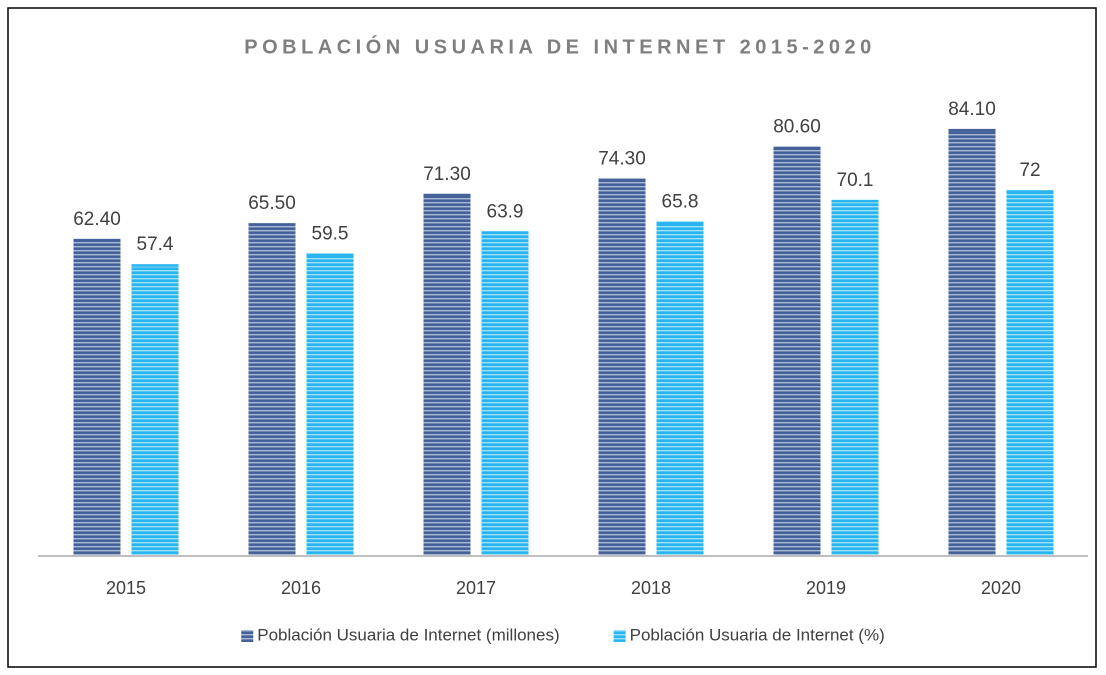  Describe the element at coordinates (622, 159) in the screenshot. I see `data-label: 74.30` at that location.